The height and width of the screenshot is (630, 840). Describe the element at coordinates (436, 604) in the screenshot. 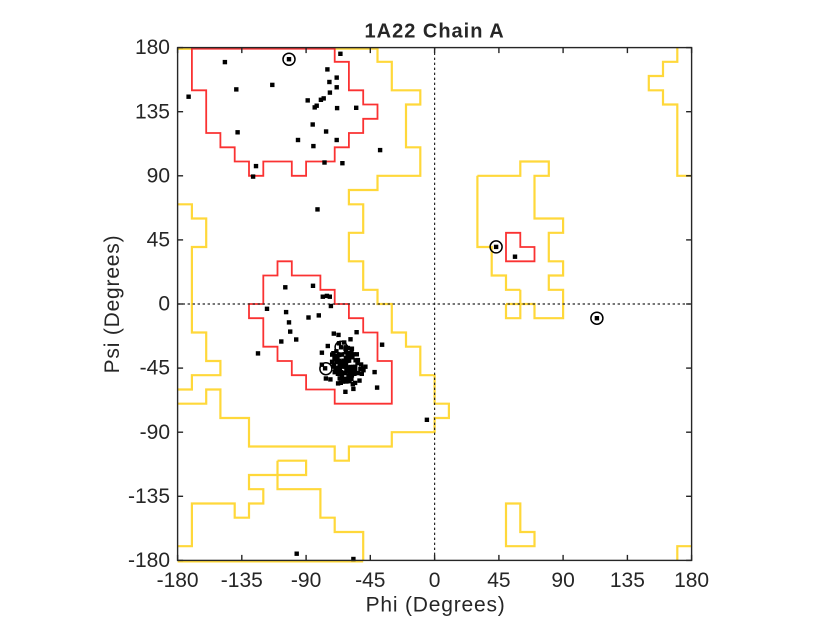

I see `svg-text: Phi (Degrees)` at that location.